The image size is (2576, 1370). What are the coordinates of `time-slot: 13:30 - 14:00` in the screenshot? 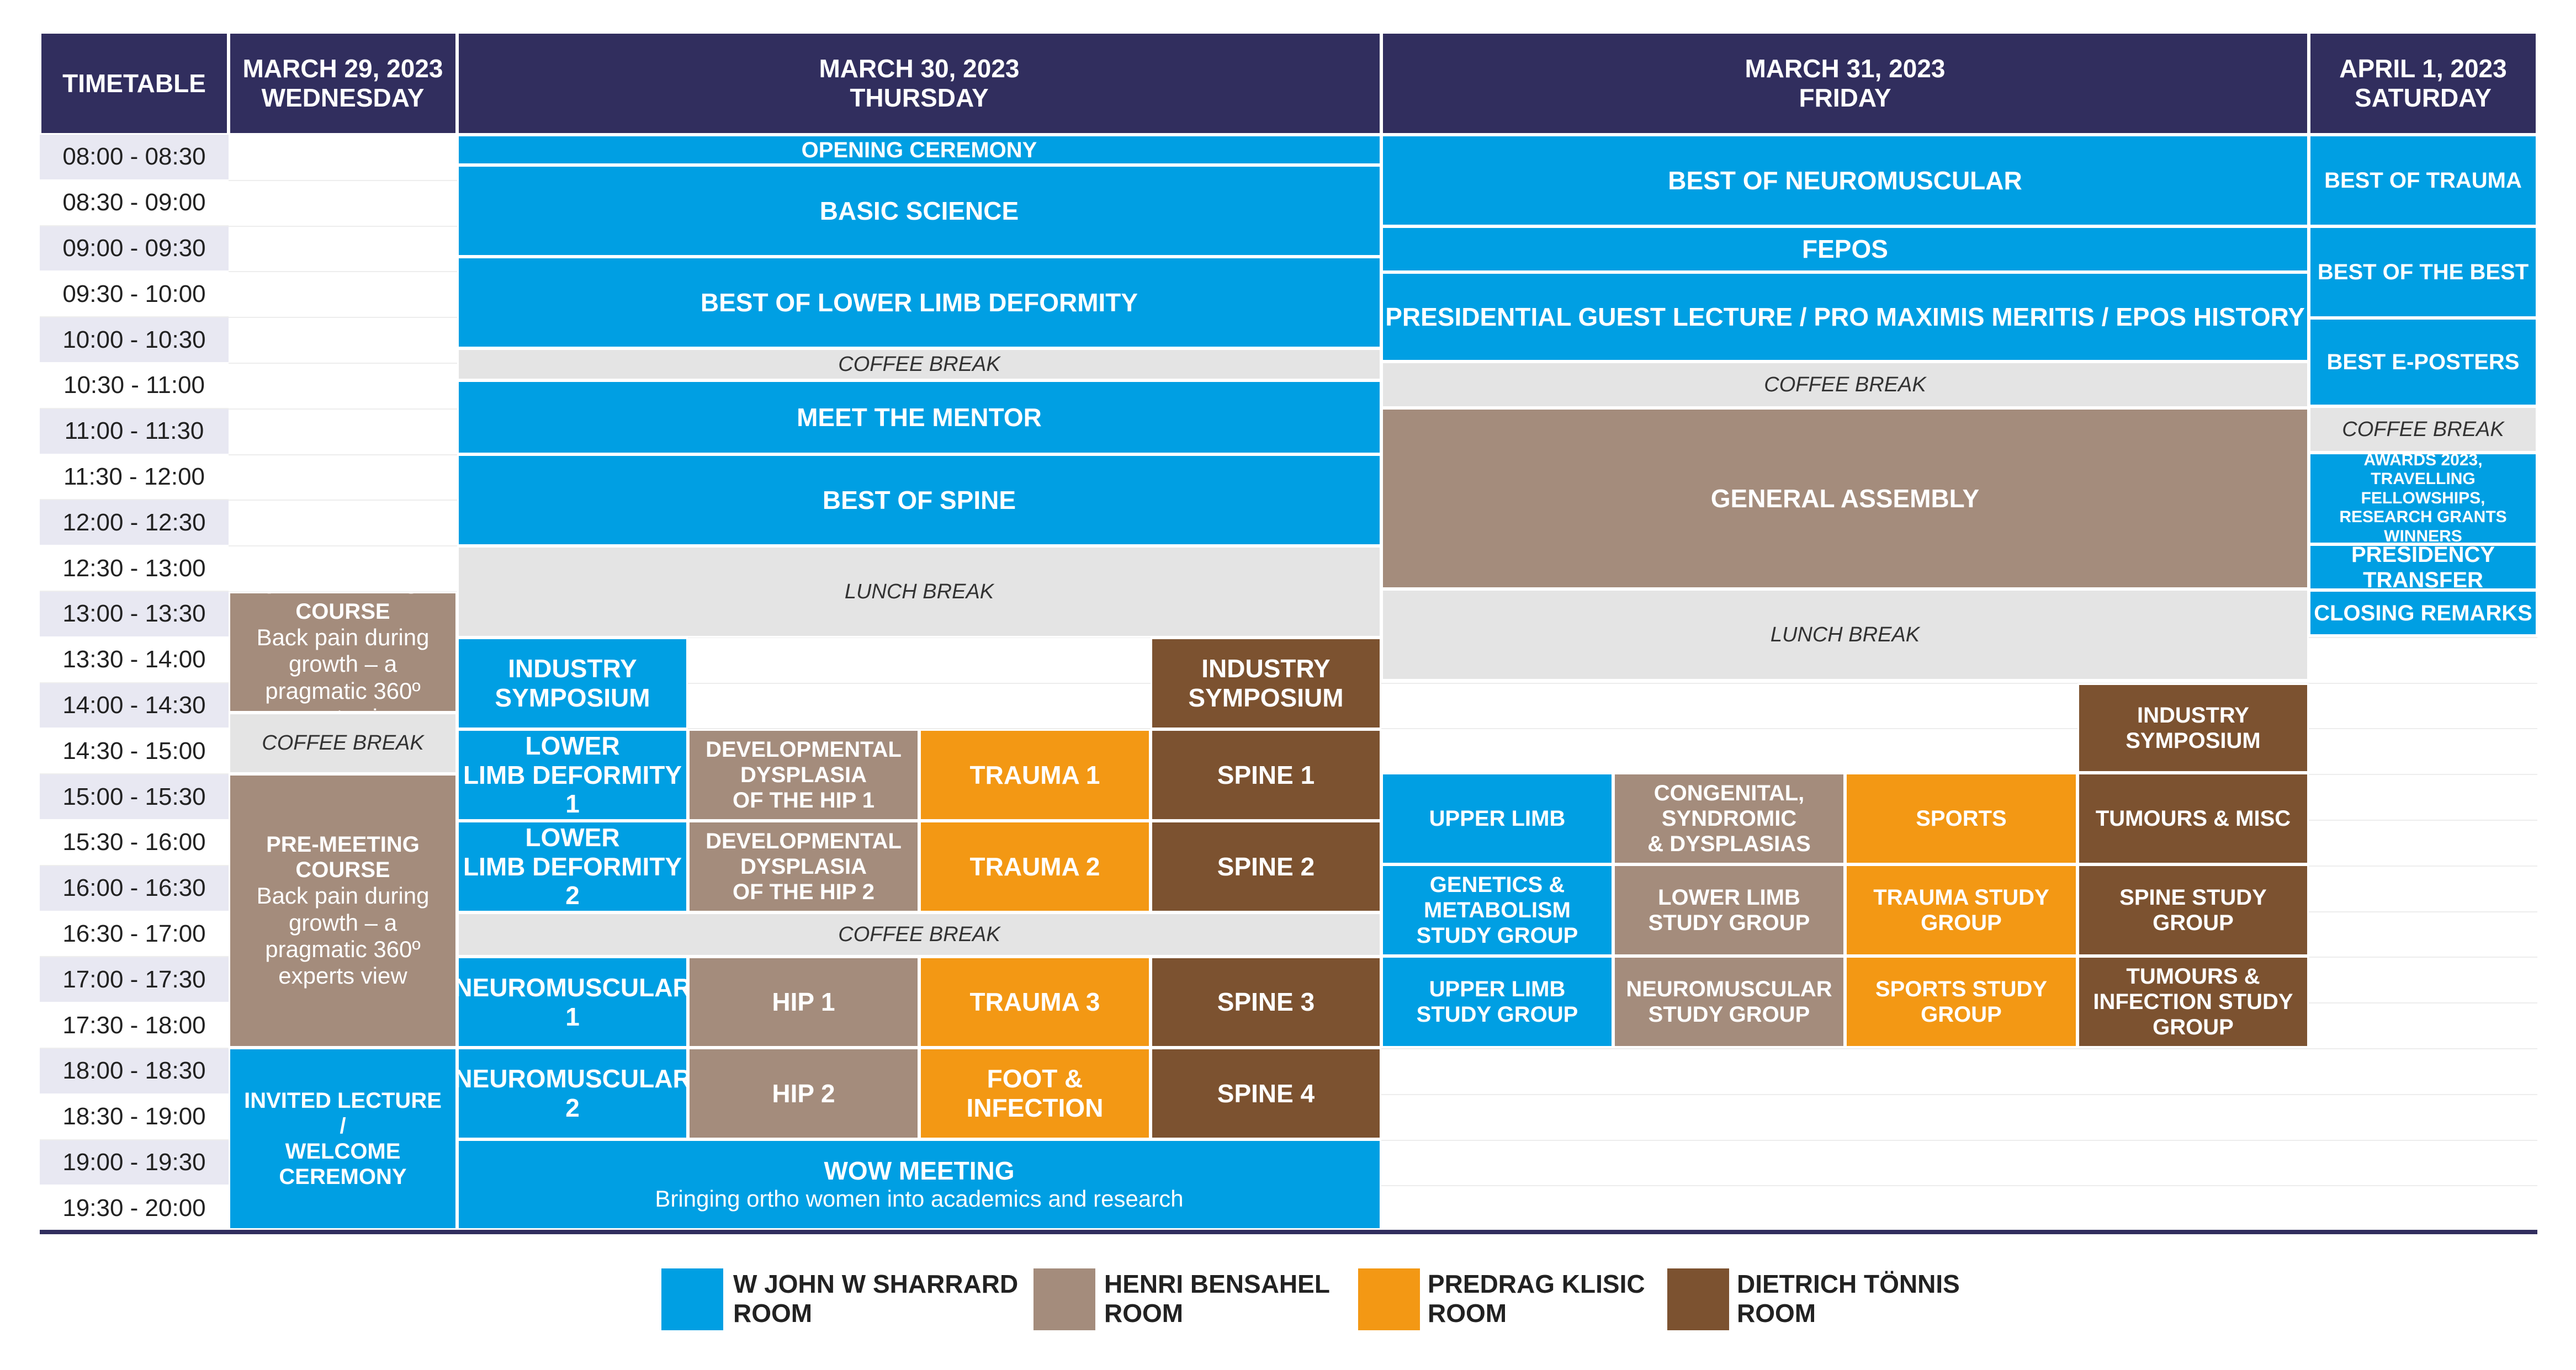 It's located at (134, 660).